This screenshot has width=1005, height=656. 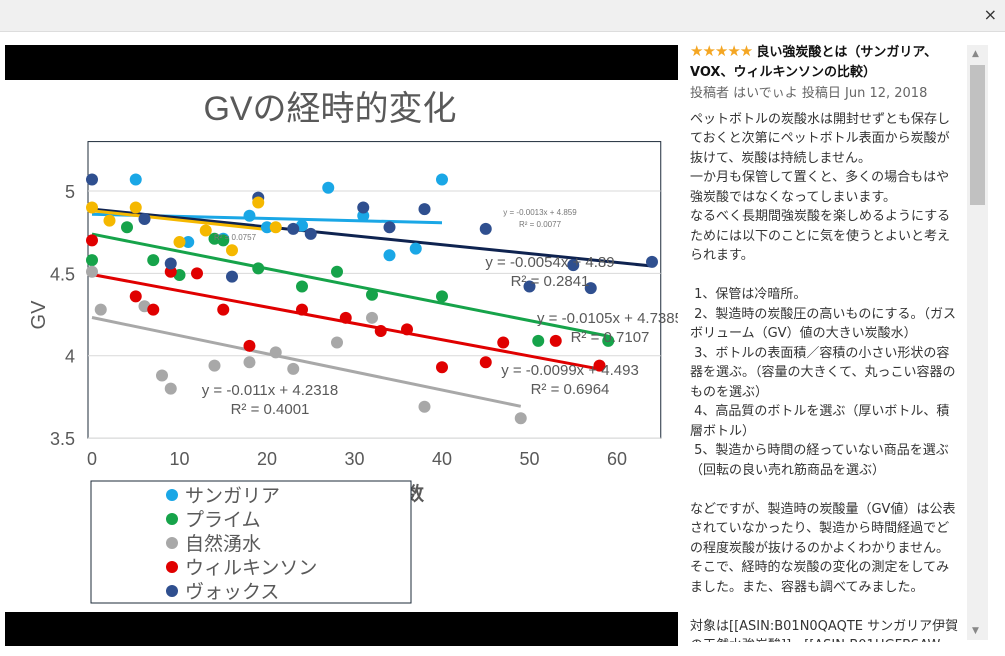 I want to click on x-tick-label: 0, so click(x=92, y=459).